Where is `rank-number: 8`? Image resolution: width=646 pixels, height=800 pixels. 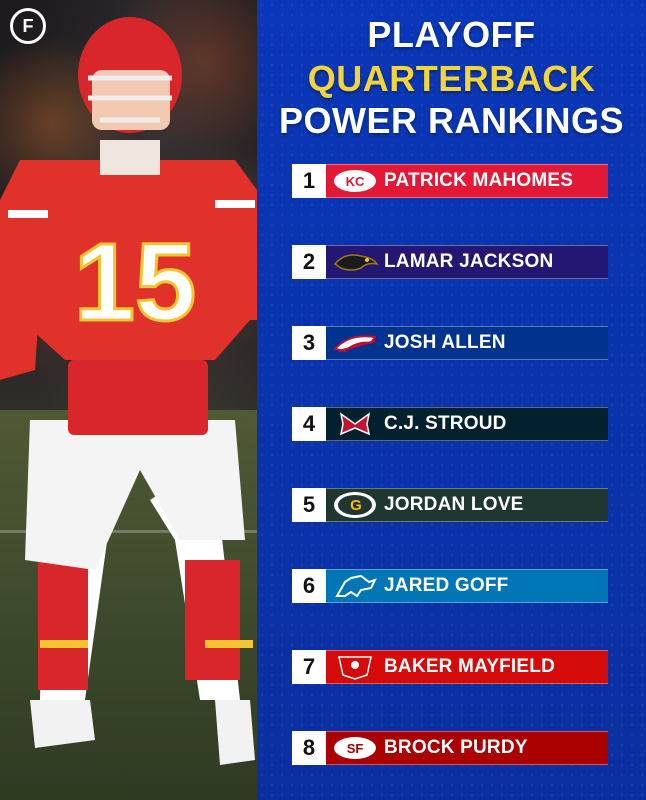
rank-number: 8 is located at coordinates (309, 748).